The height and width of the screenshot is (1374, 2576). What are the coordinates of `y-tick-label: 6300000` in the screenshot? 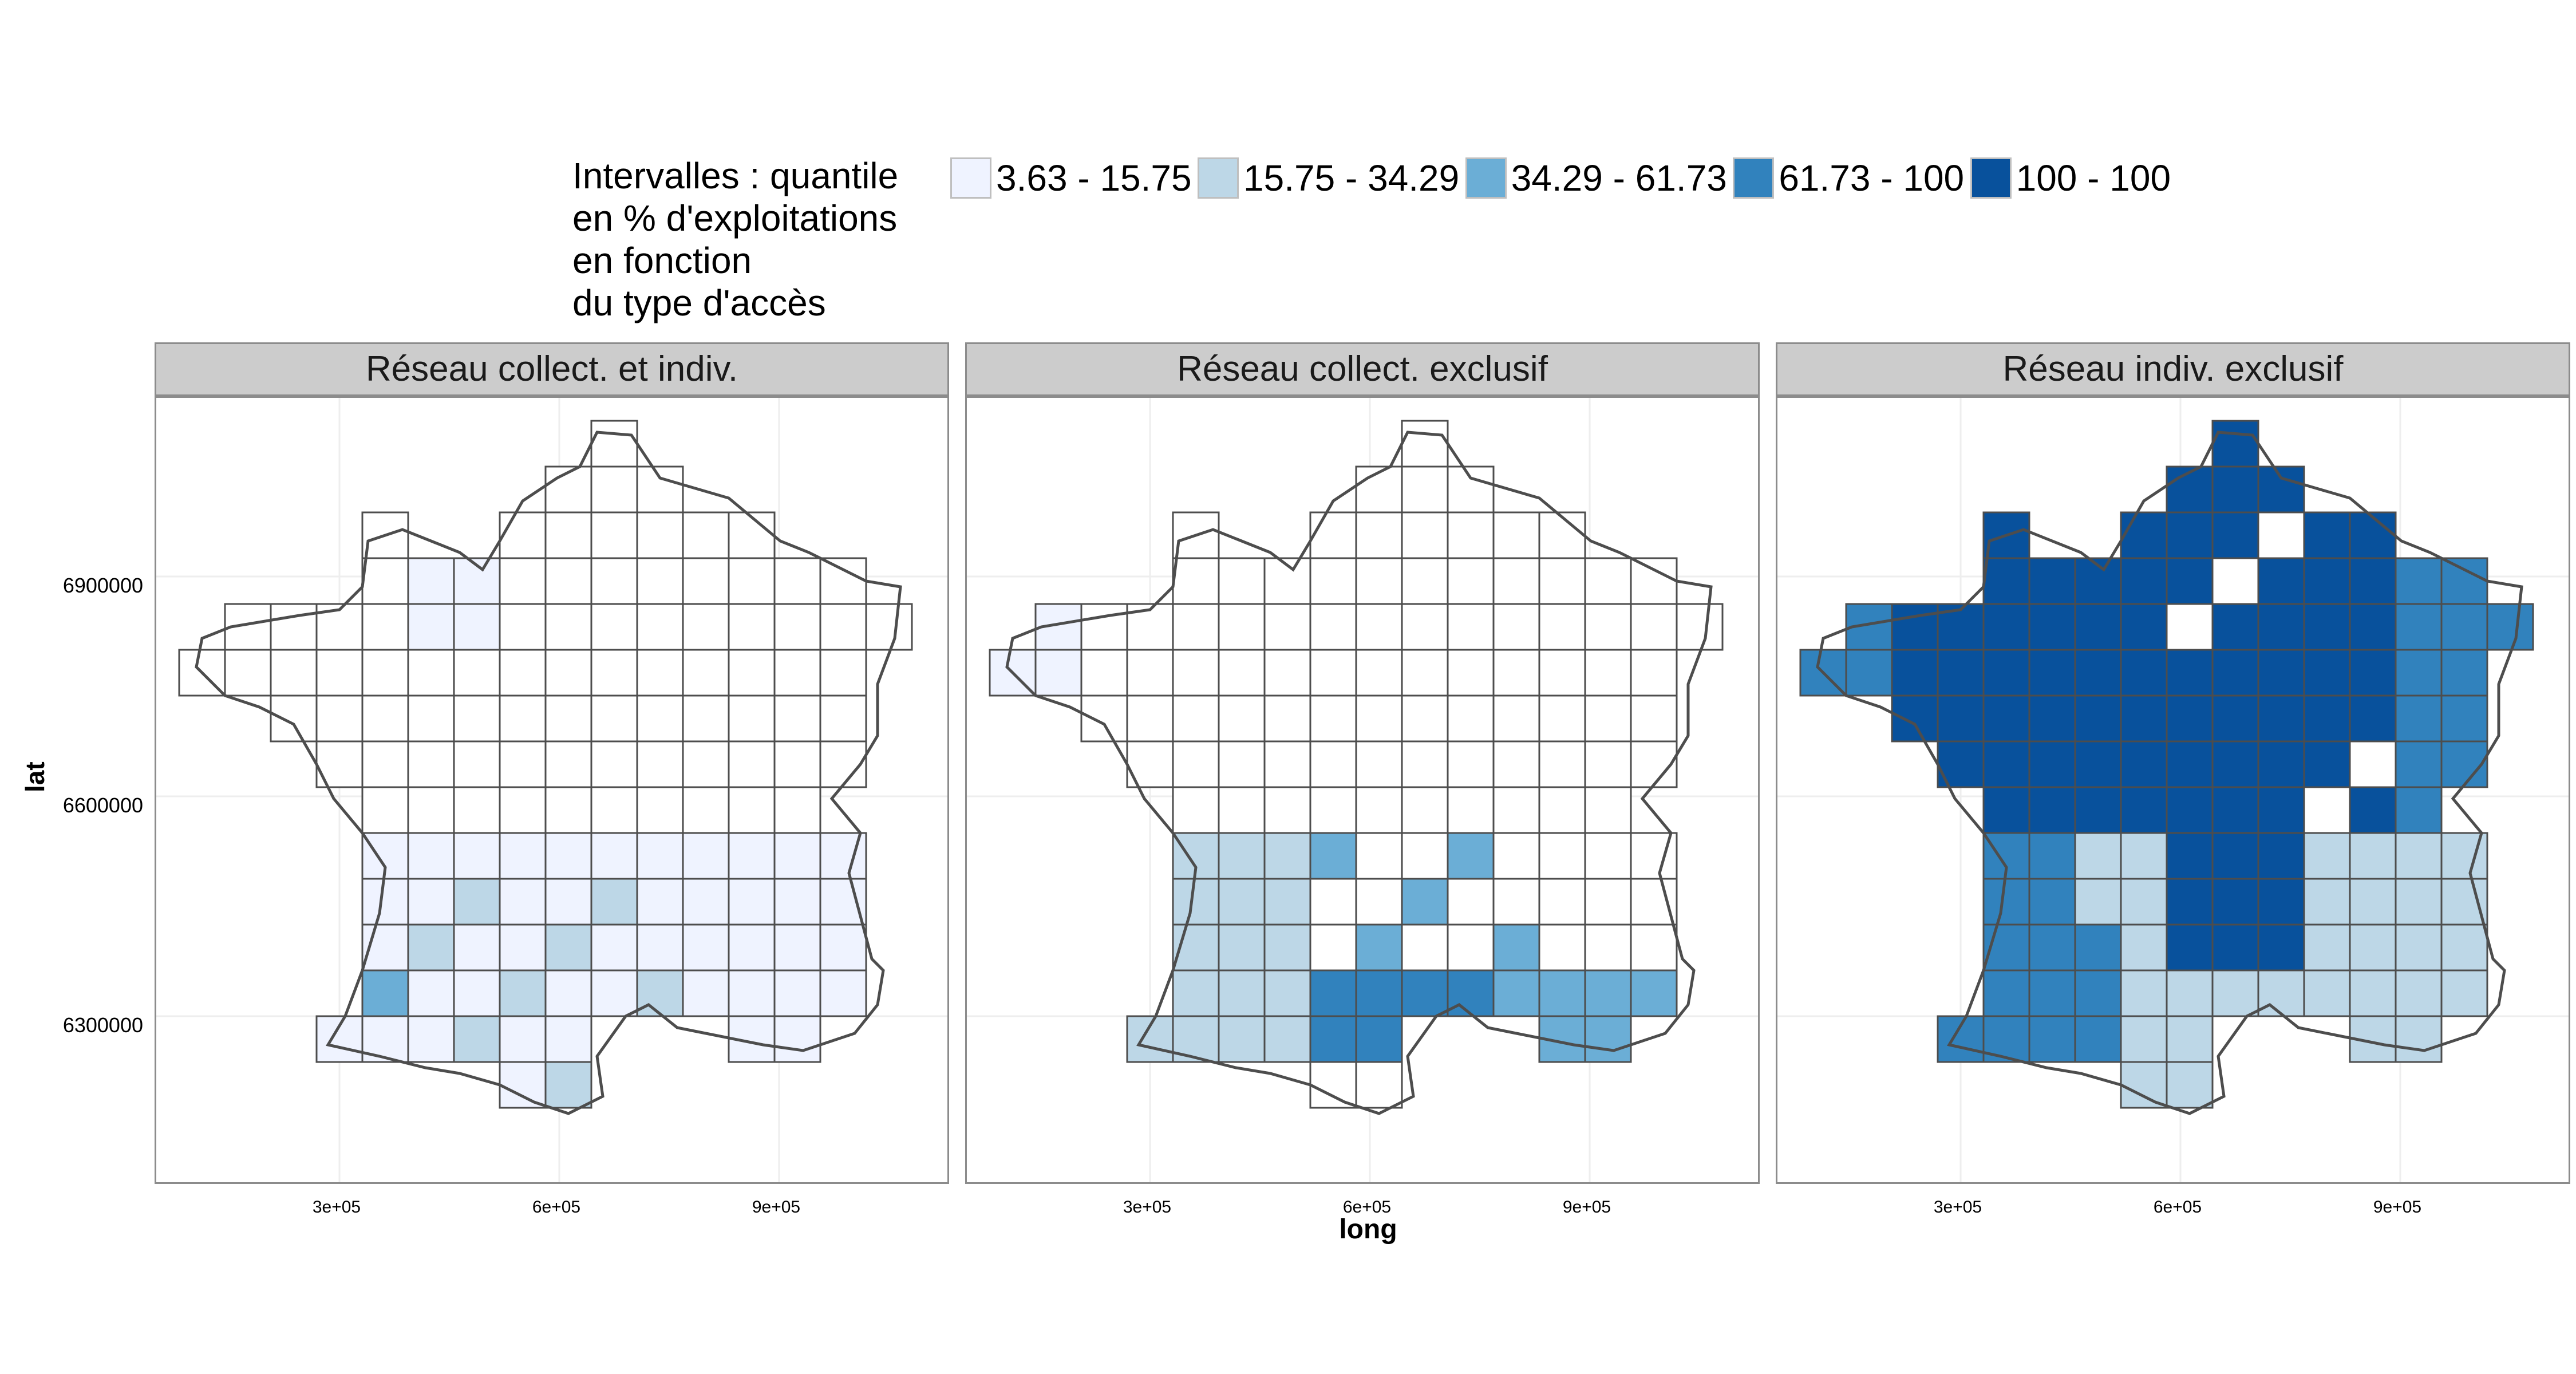 It's located at (102, 1025).